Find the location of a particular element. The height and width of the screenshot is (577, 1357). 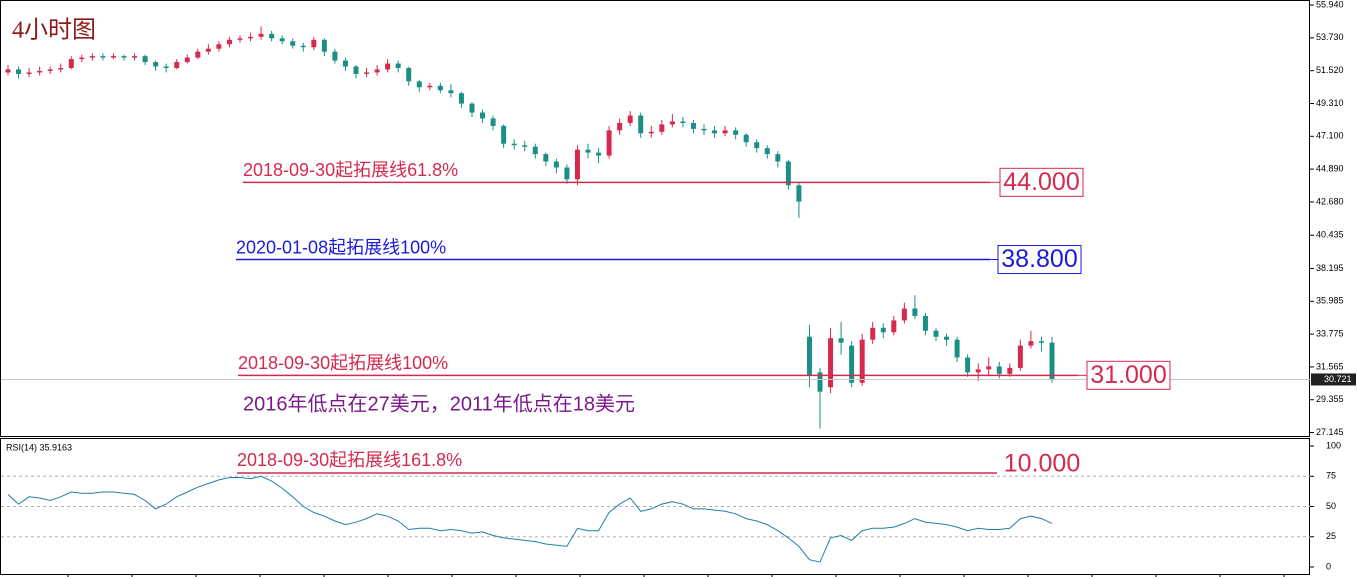

last-price-box is located at coordinates (1333, 379).